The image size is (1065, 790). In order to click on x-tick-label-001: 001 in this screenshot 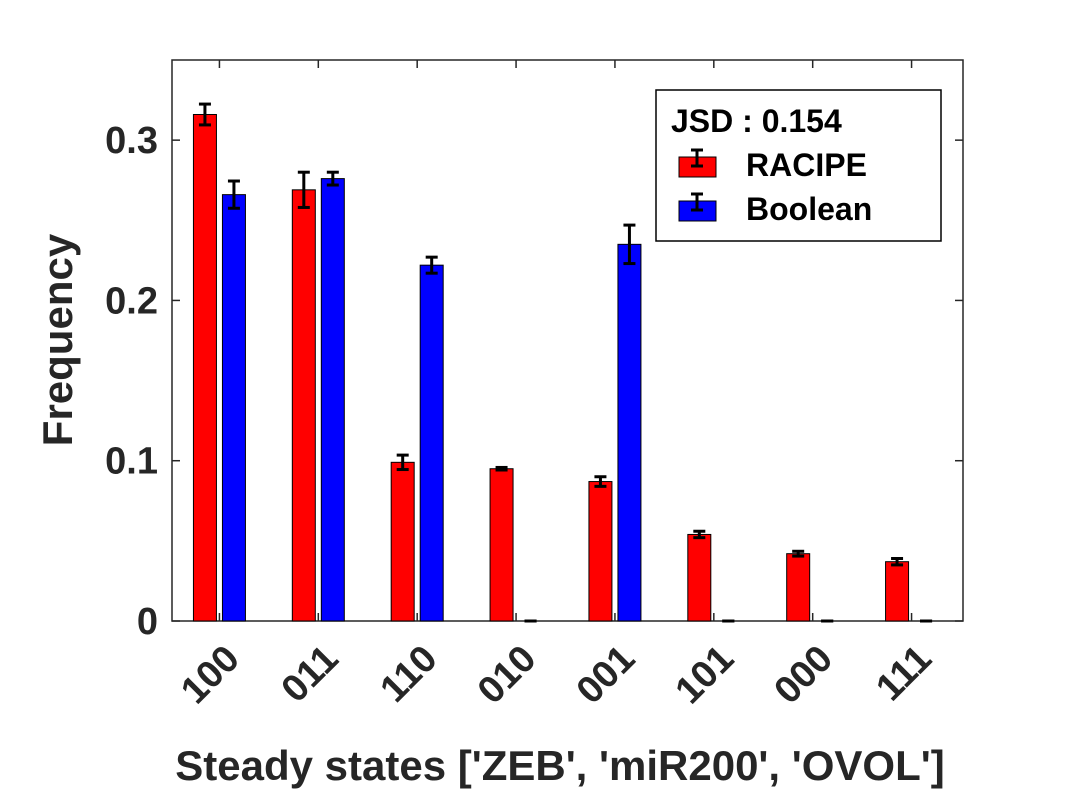, I will do `click(606, 675)`.